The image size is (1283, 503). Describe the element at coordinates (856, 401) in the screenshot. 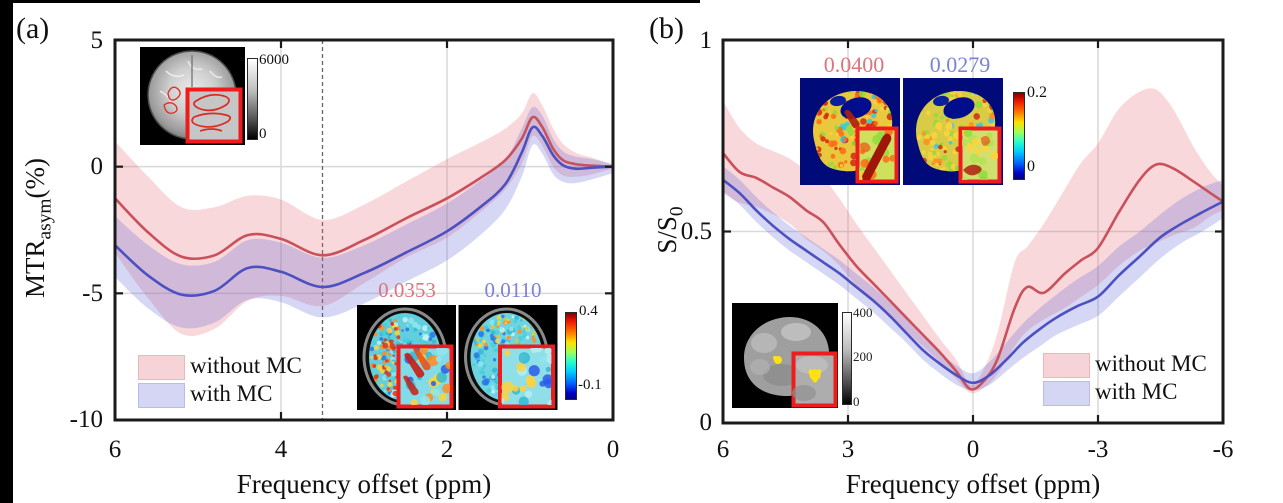

I see `panel-b-anatomy-colorbar-min: 0` at that location.